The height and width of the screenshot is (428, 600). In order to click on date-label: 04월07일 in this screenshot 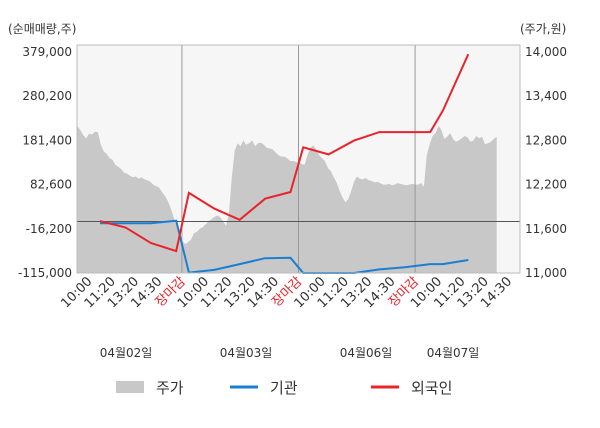, I will do `click(453, 353)`.